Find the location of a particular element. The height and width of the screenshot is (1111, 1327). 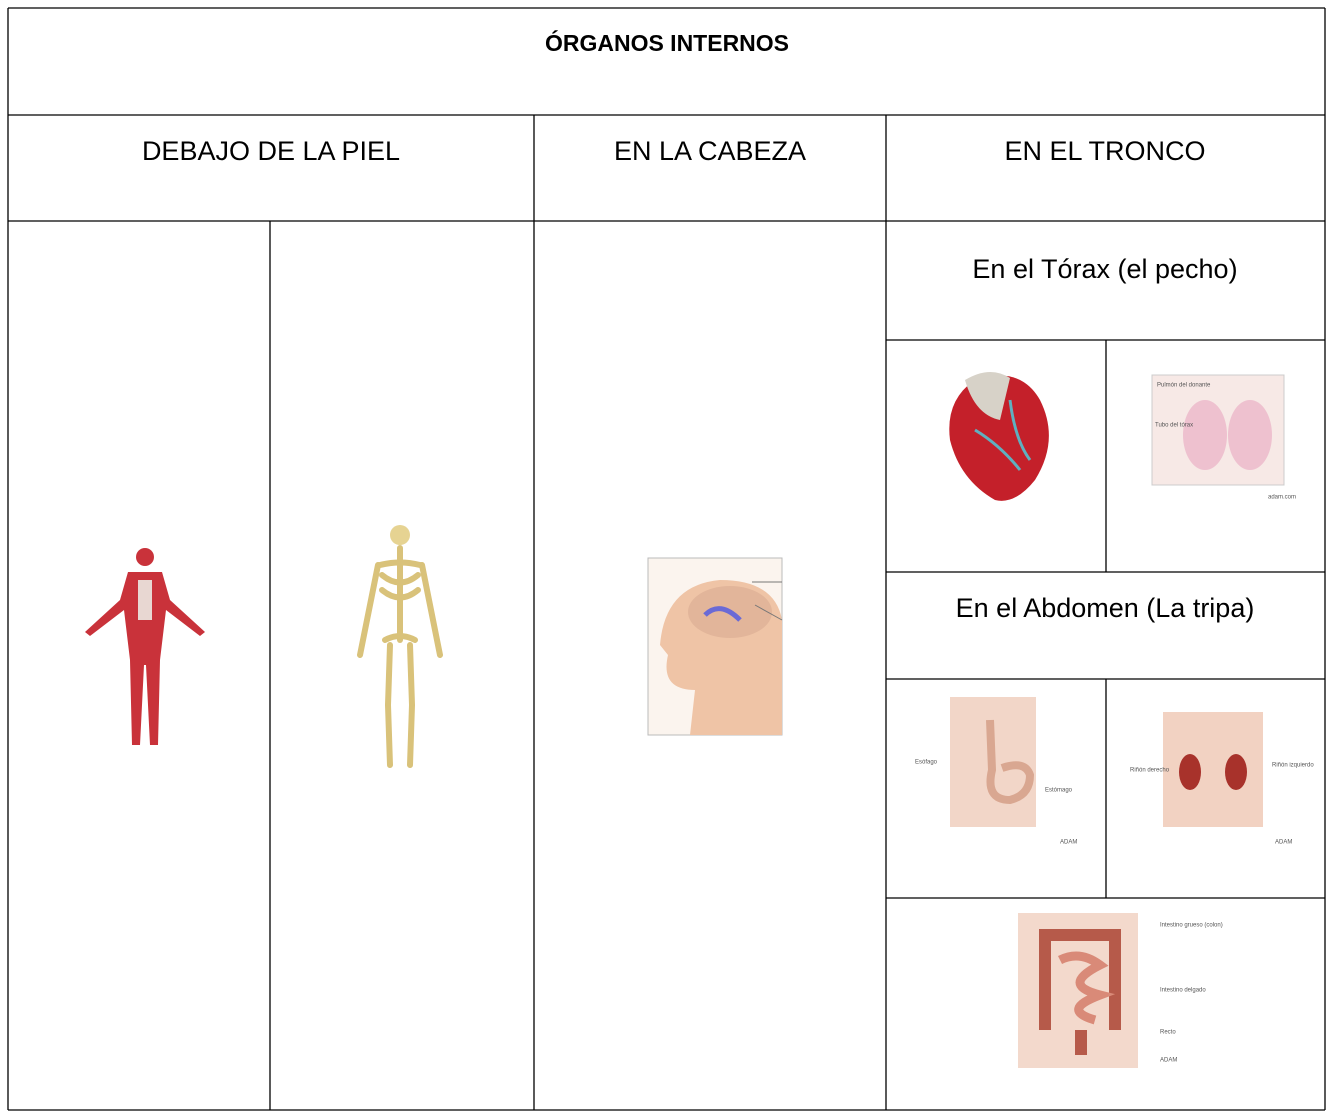

muscle-image is located at coordinates (145, 646).